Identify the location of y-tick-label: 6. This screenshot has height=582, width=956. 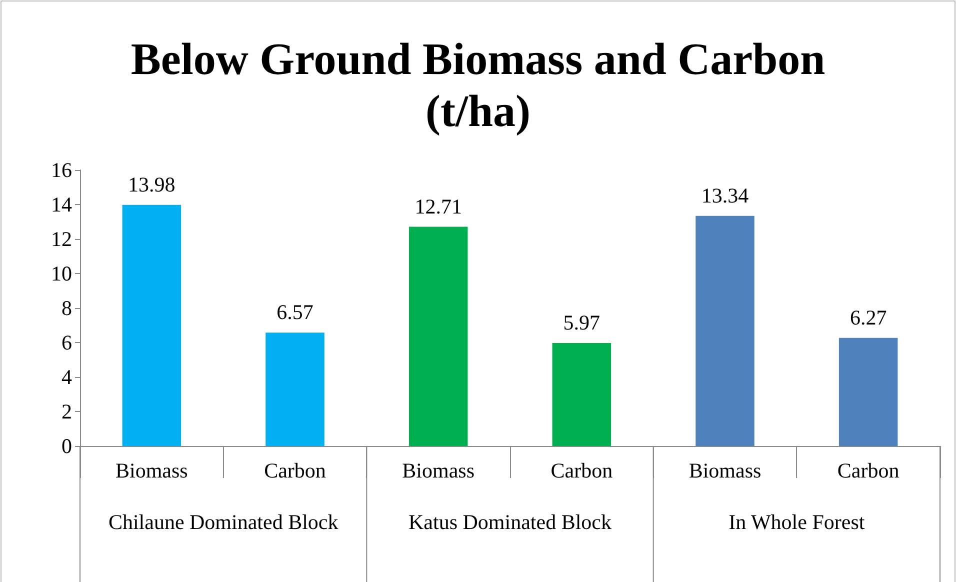
(67, 342).